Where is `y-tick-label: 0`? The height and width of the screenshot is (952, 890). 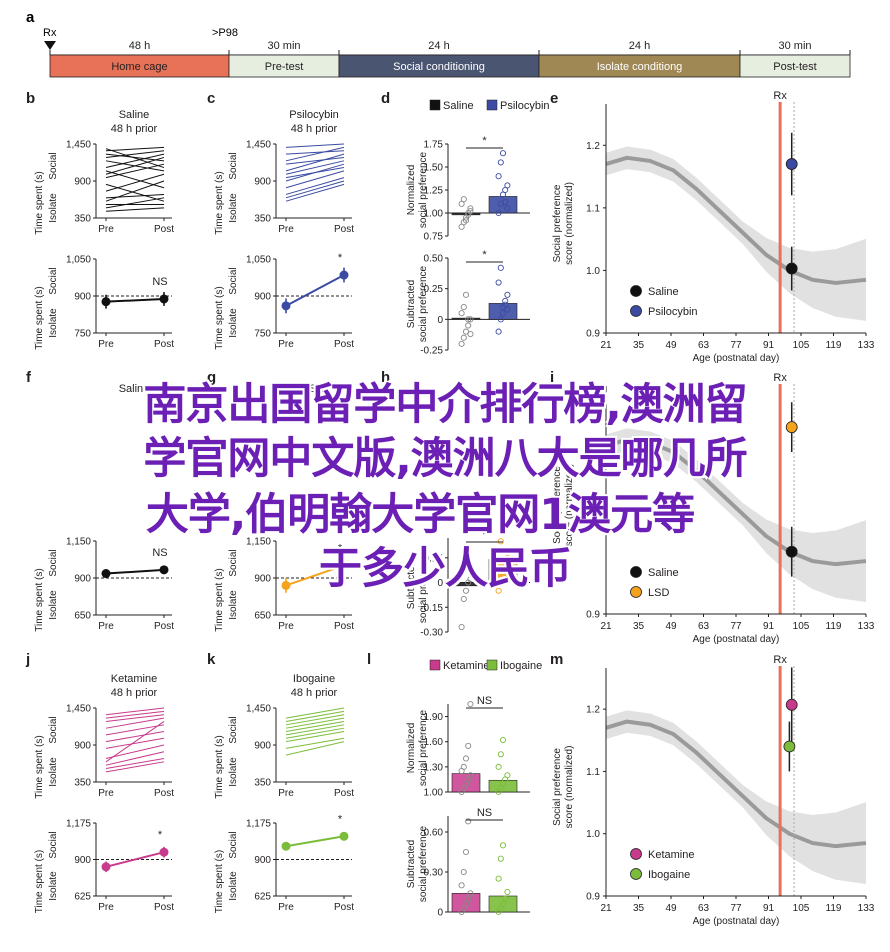
y-tick-label: 0 is located at coordinates (440, 320).